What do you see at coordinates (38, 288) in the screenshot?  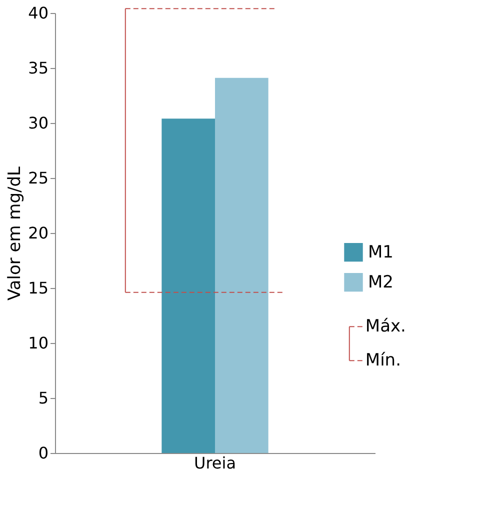 I see `y-tick-label: 15` at bounding box center [38, 288].